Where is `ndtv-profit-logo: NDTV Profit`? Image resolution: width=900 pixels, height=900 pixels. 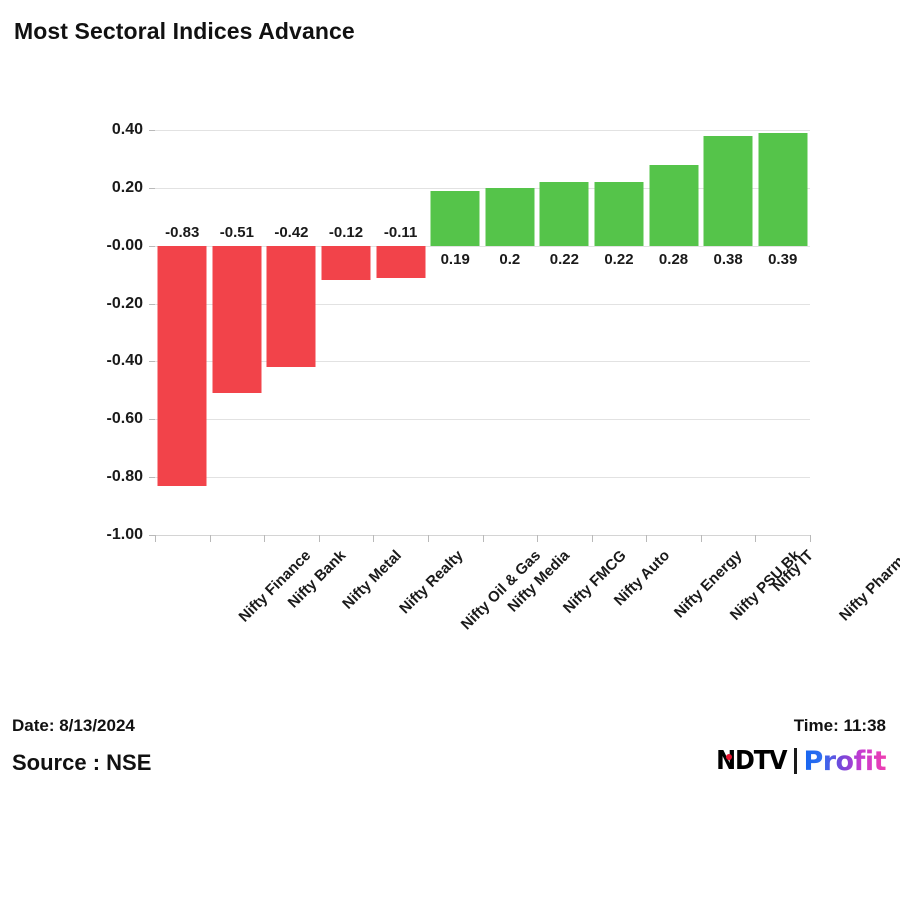
ndtv-profit-logo: NDTV Profit is located at coordinates (798, 761).